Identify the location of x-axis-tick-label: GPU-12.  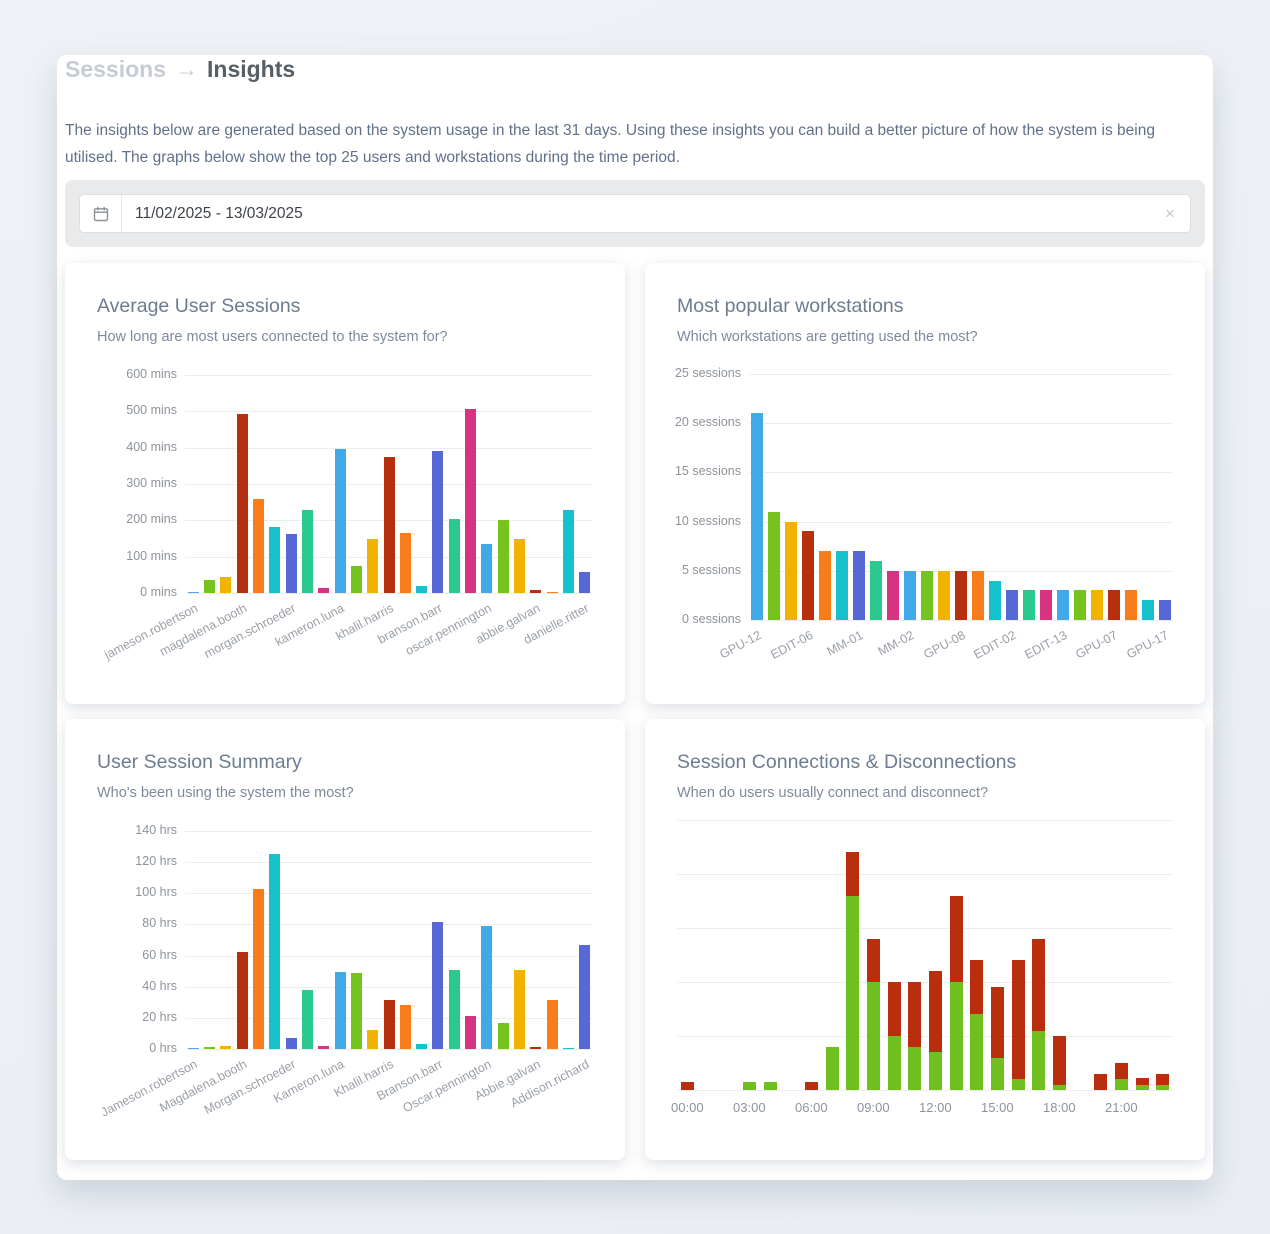
(741, 645).